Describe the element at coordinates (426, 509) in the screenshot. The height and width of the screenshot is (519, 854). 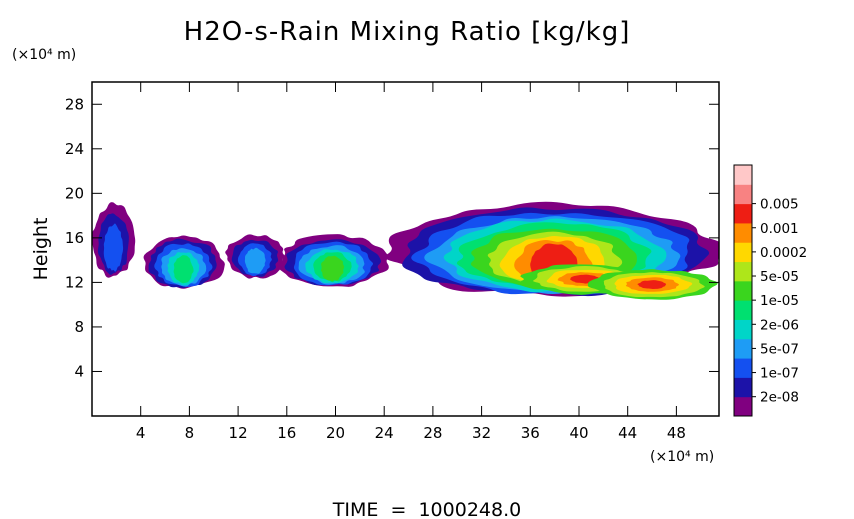
I see `time-label: TIME = 1000248.0` at that location.